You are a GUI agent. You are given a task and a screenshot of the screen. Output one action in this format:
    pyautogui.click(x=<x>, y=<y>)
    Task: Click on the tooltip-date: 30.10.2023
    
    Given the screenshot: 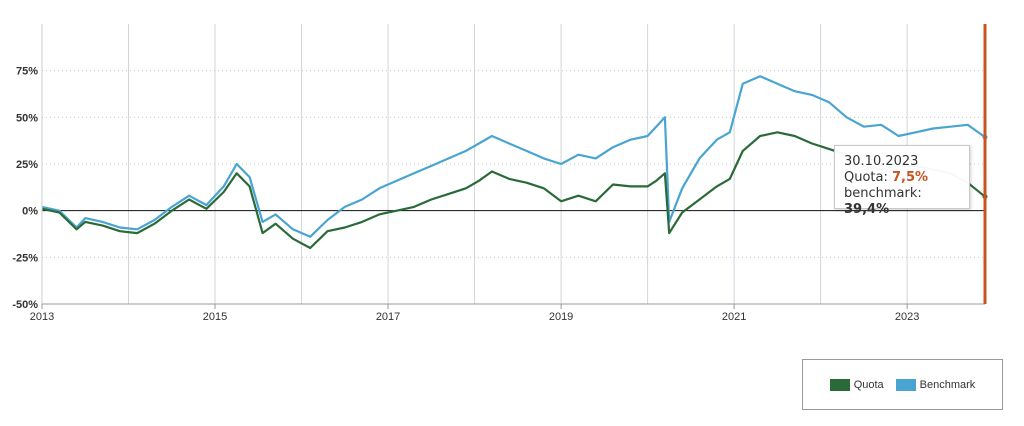 What is the action you would take?
    pyautogui.click(x=881, y=161)
    